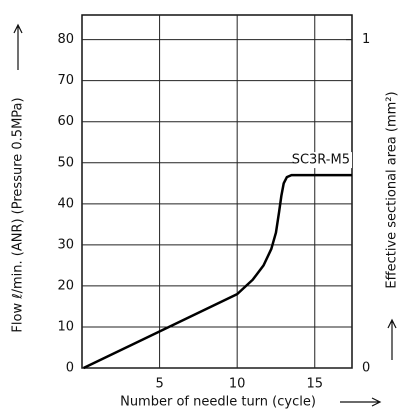 This screenshot has height=410, width=408. What do you see at coordinates (218, 402) in the screenshot?
I see `x-axis-label: Number of needle turn (cycle)` at bounding box center [218, 402].